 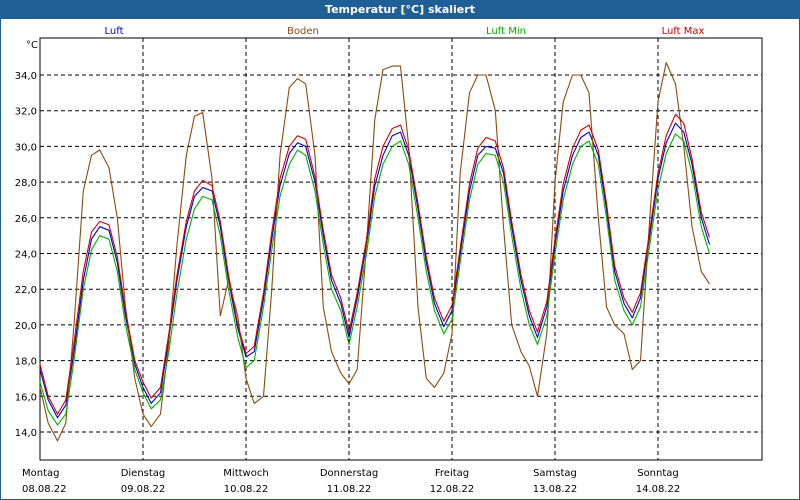 I want to click on y-tick-label: 20,0, so click(x=26, y=326).